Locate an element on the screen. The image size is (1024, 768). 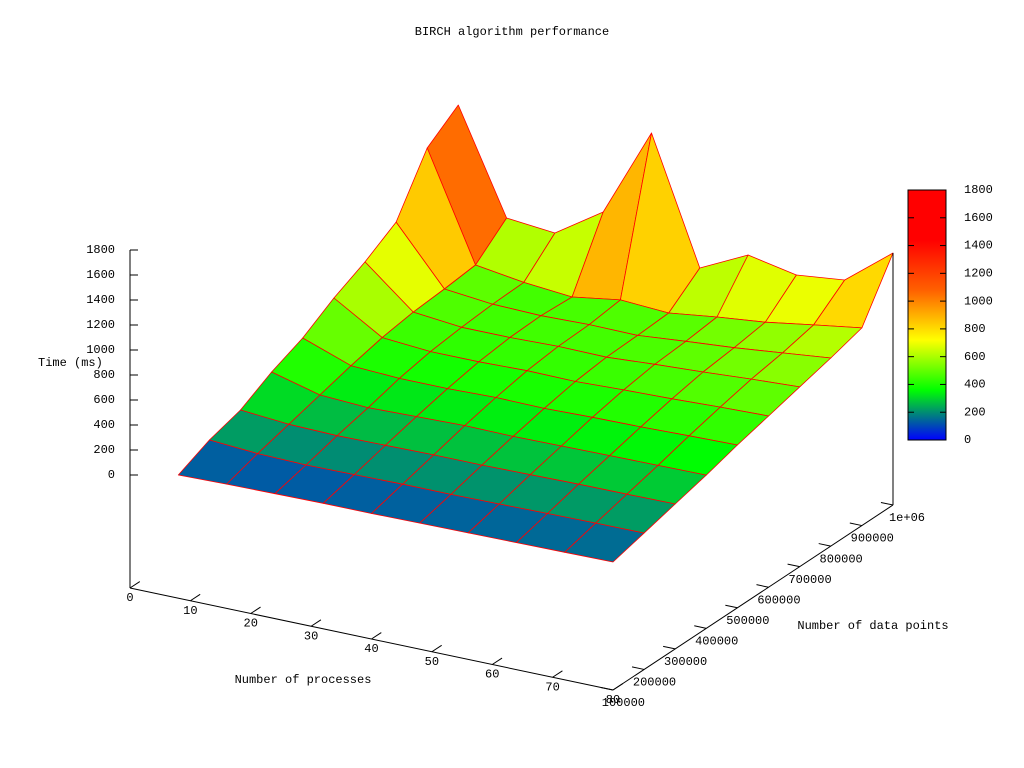
x-tick-label: 40 is located at coordinates (371, 649).